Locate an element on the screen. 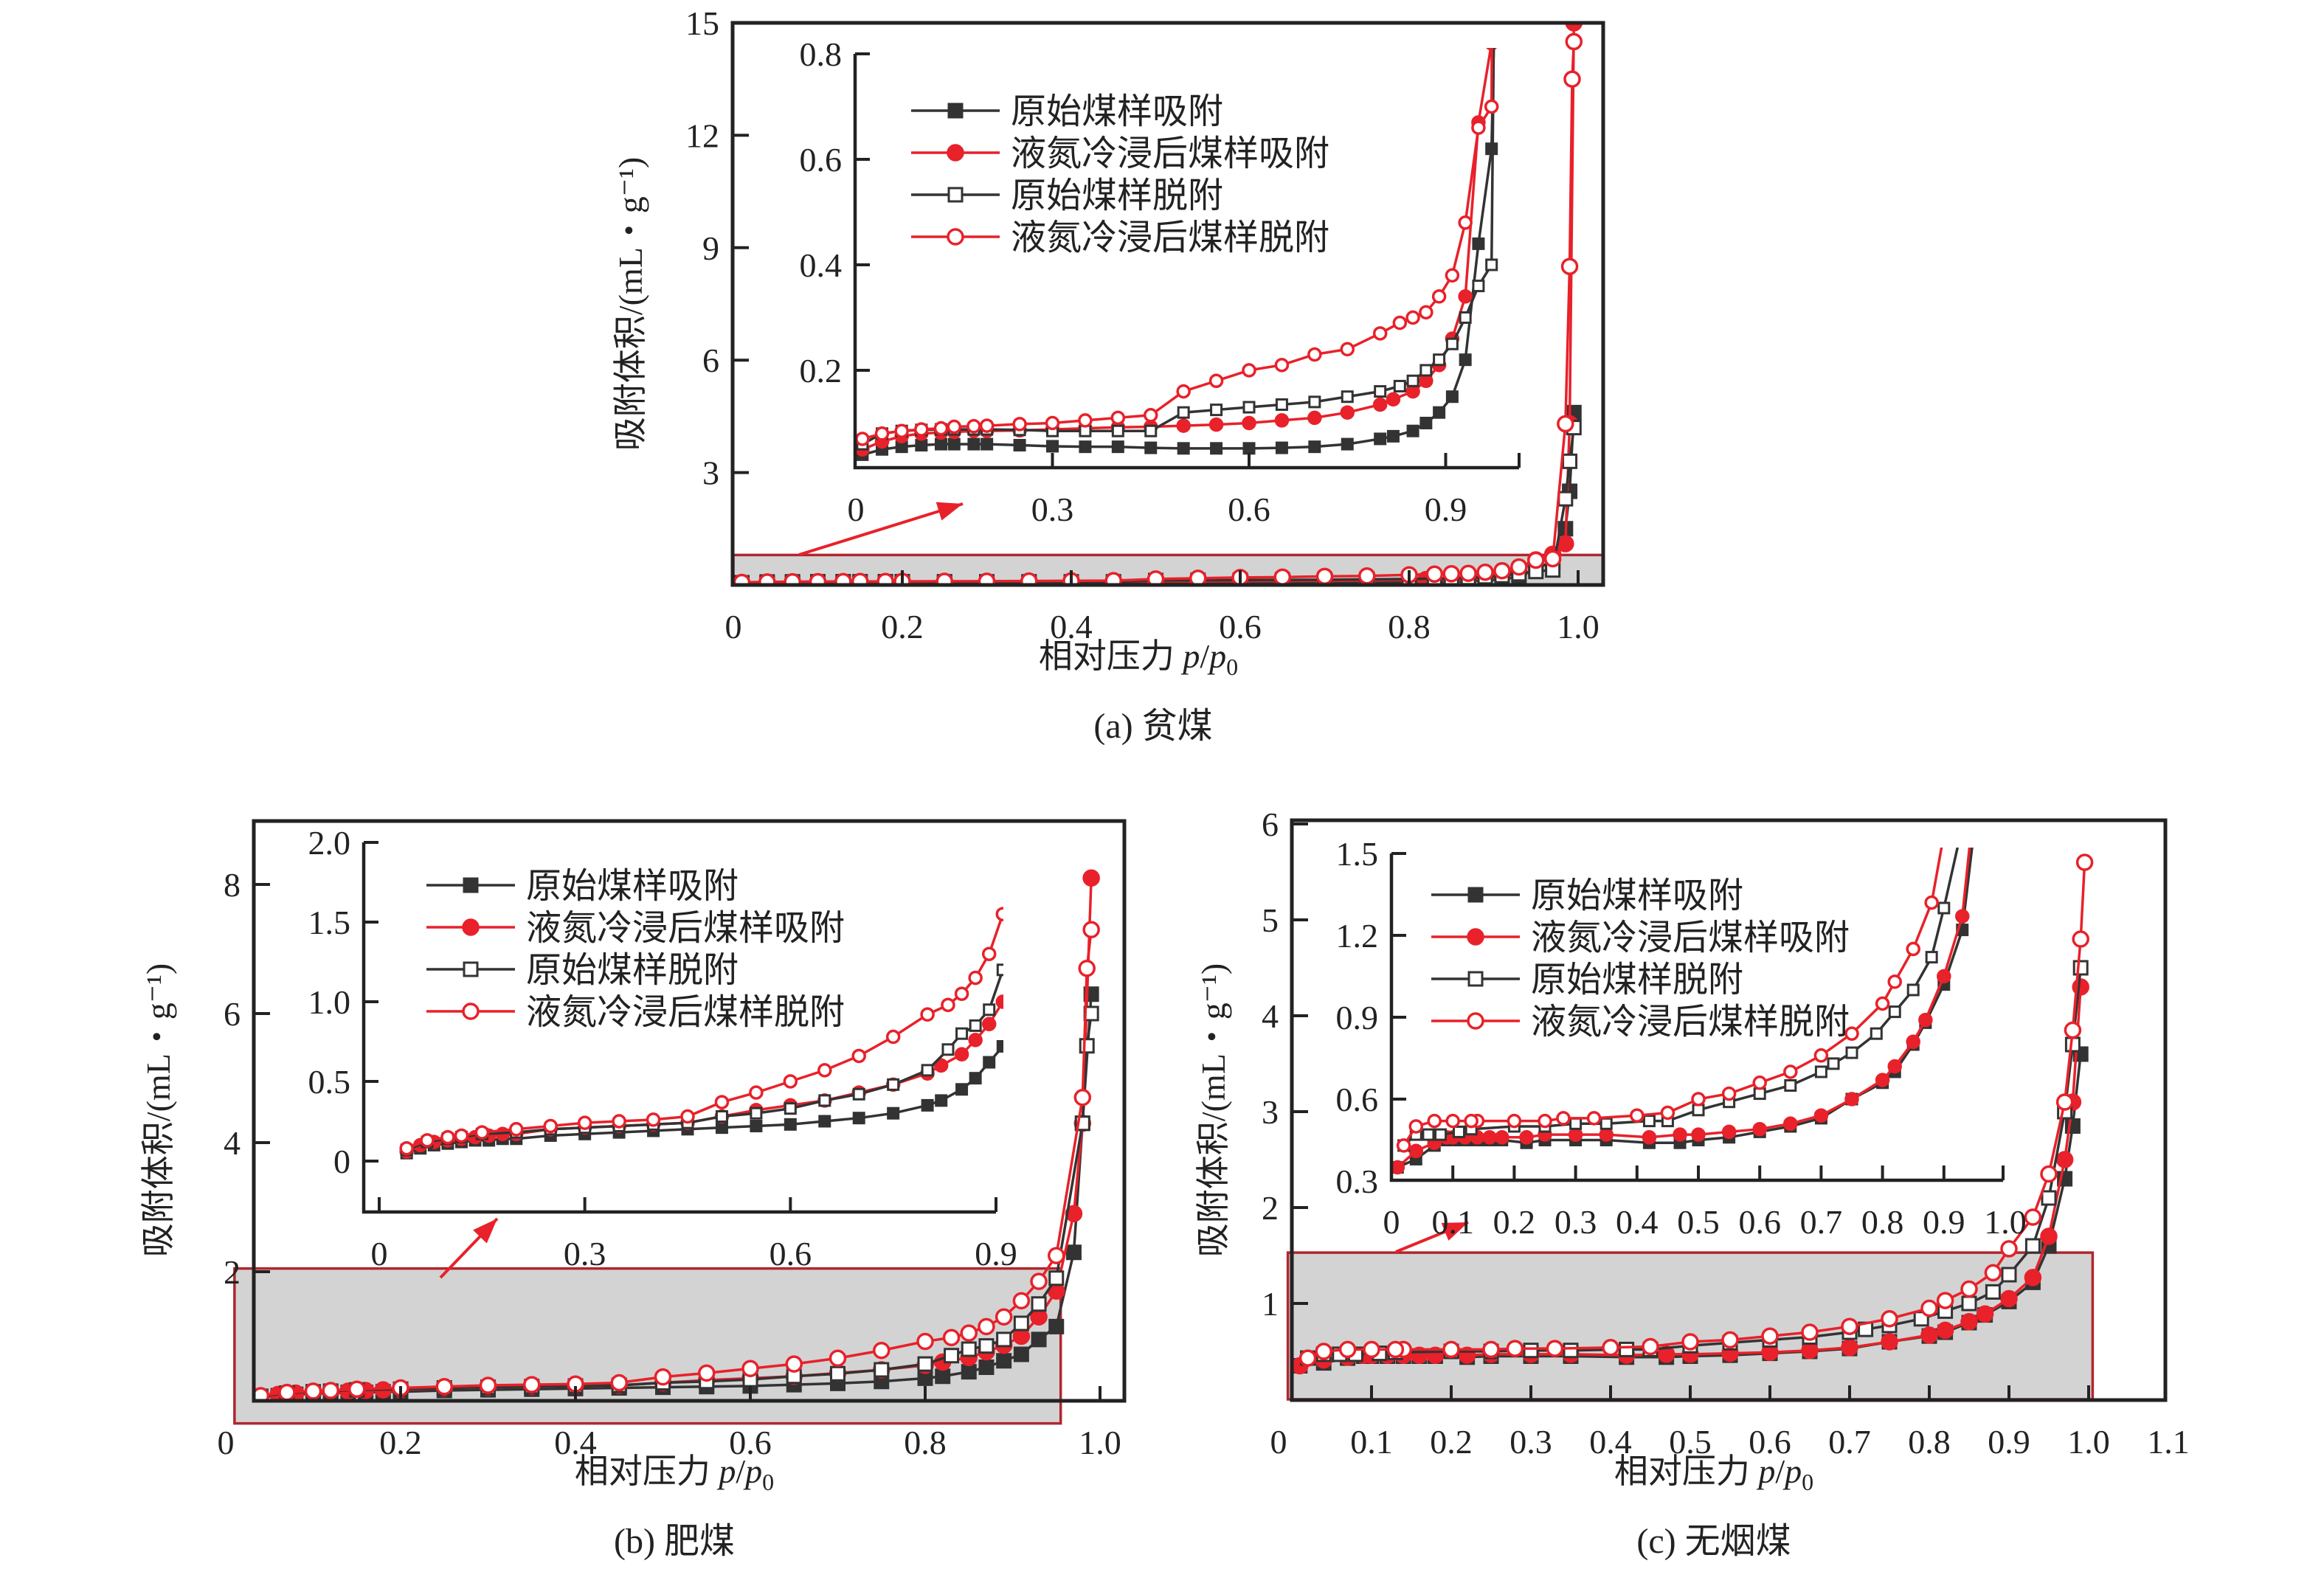 The image size is (2324, 1569). x-tick-label: 0 is located at coordinates (1278, 1442).